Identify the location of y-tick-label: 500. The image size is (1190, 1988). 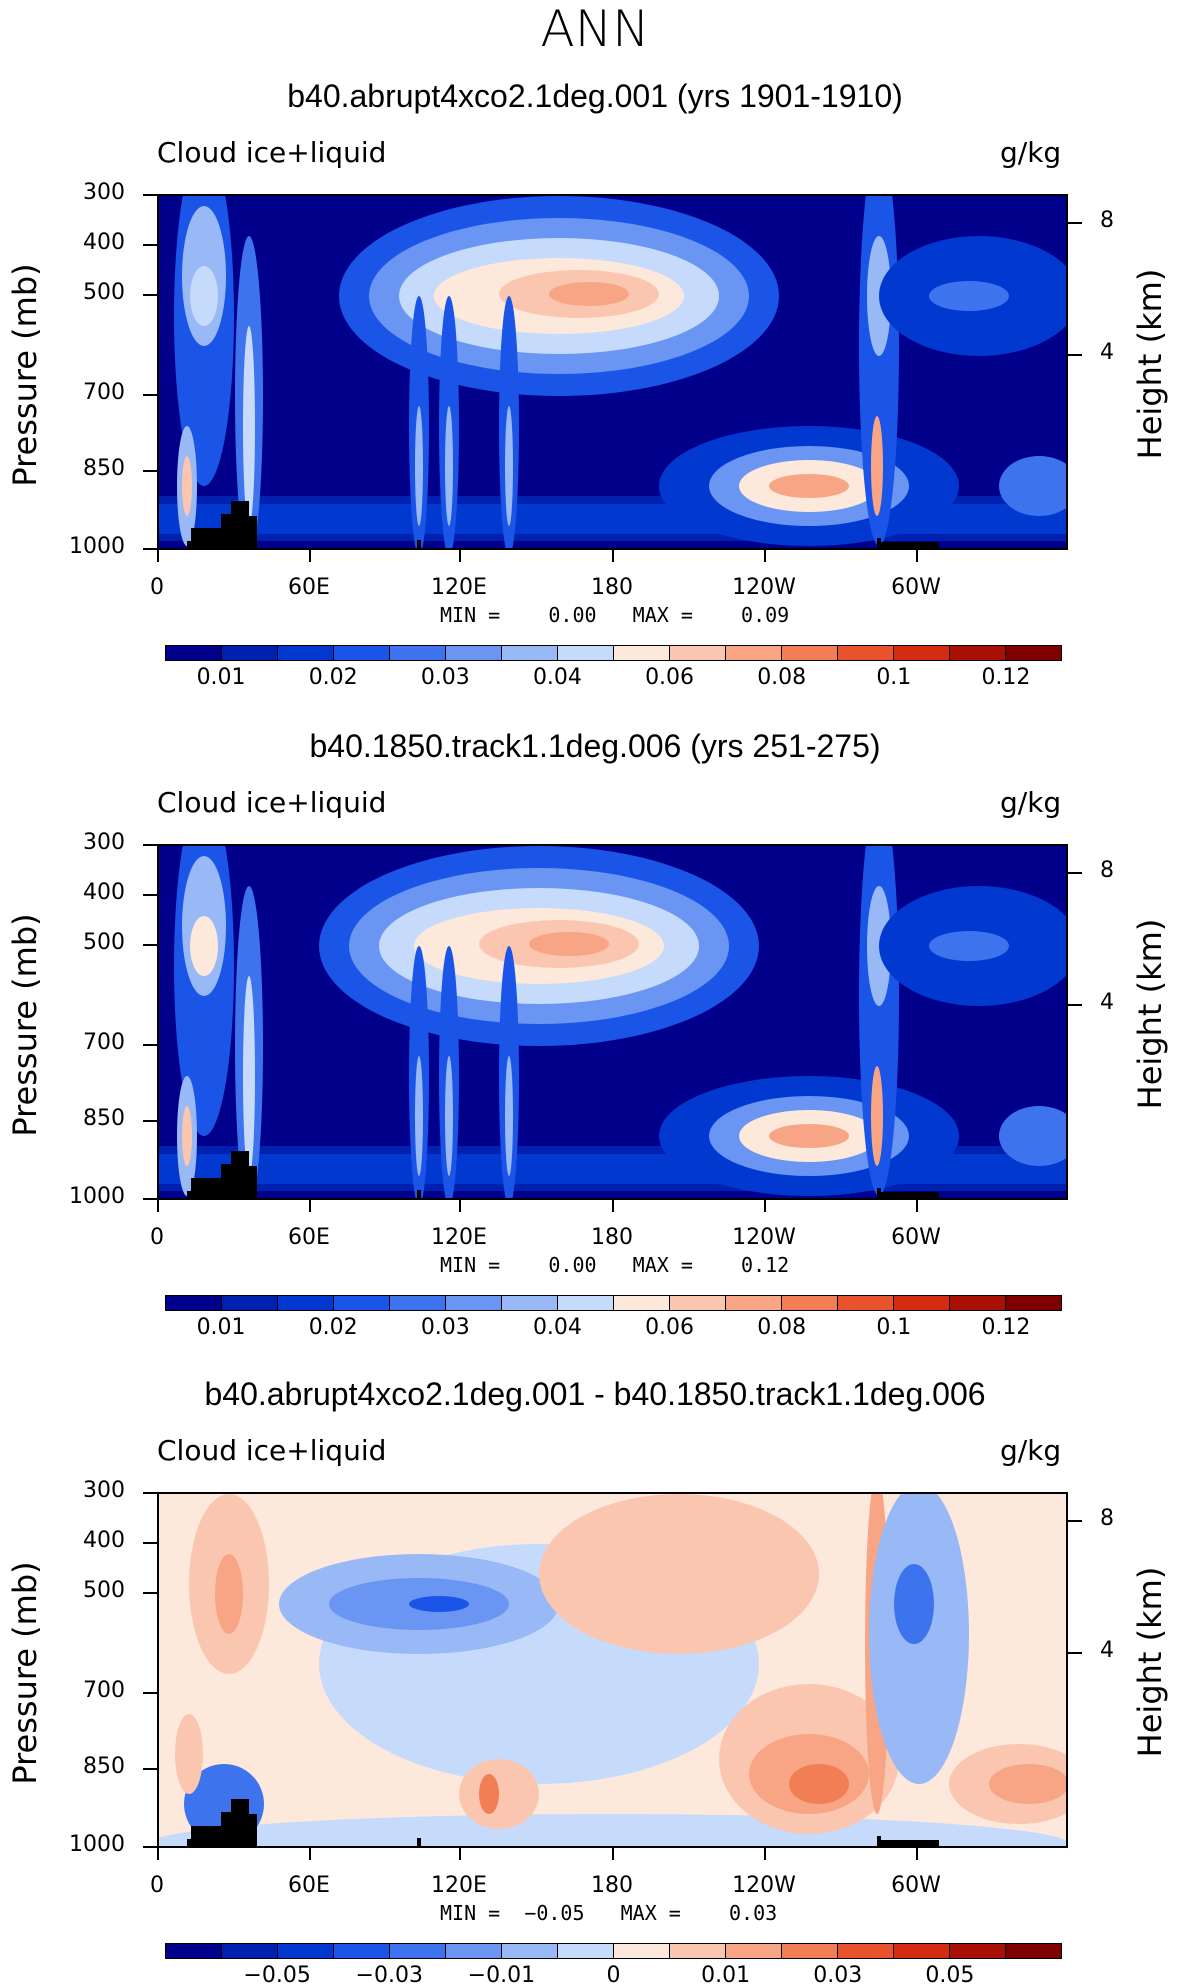
(104, 1590).